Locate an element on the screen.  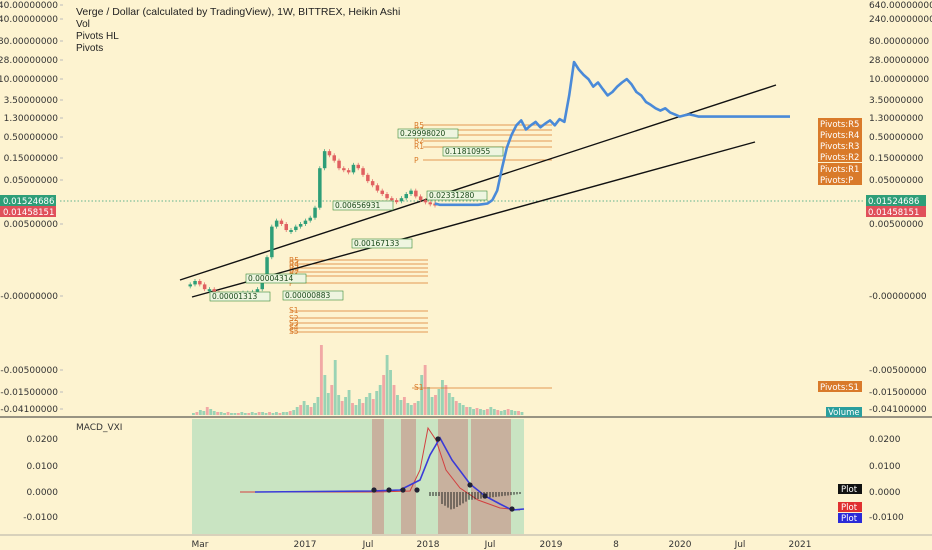
volume-tag-bg is located at coordinates (844, 412).